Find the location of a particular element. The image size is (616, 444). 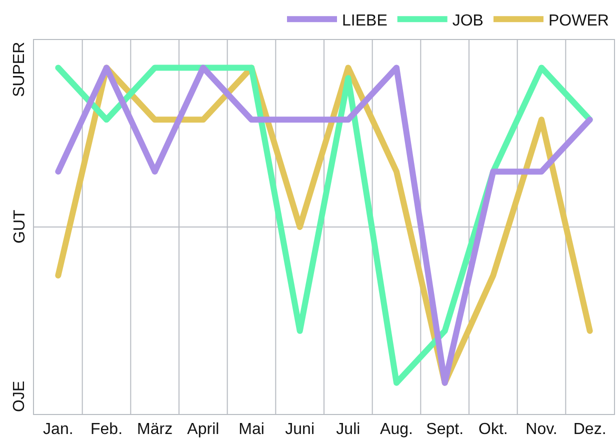

ref-line-label: GUT is located at coordinates (20, 227).